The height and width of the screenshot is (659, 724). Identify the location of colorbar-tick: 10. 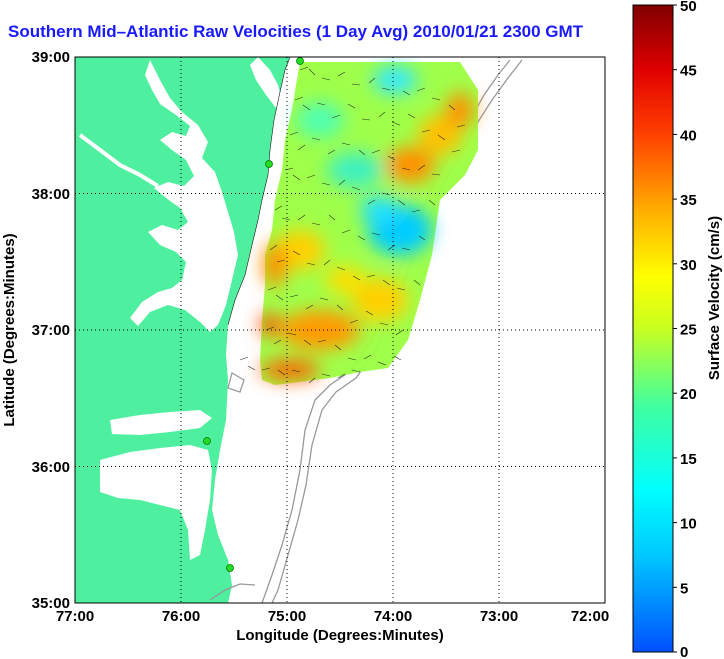
(688, 524).